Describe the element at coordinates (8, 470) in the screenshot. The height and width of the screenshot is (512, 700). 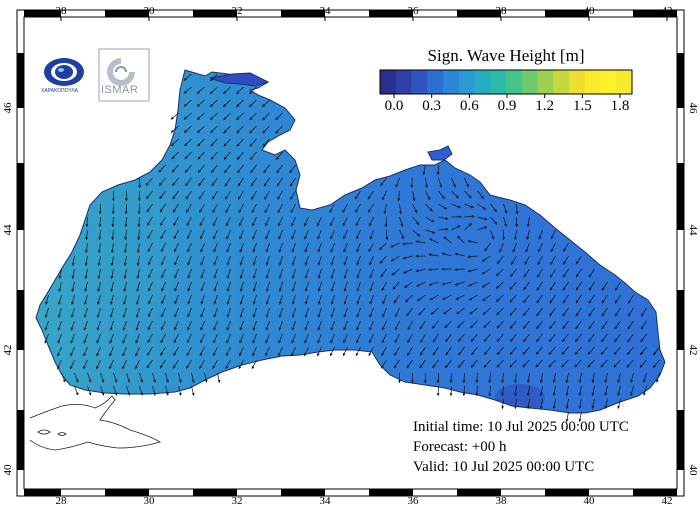
I see `lat-label-left: 40` at that location.